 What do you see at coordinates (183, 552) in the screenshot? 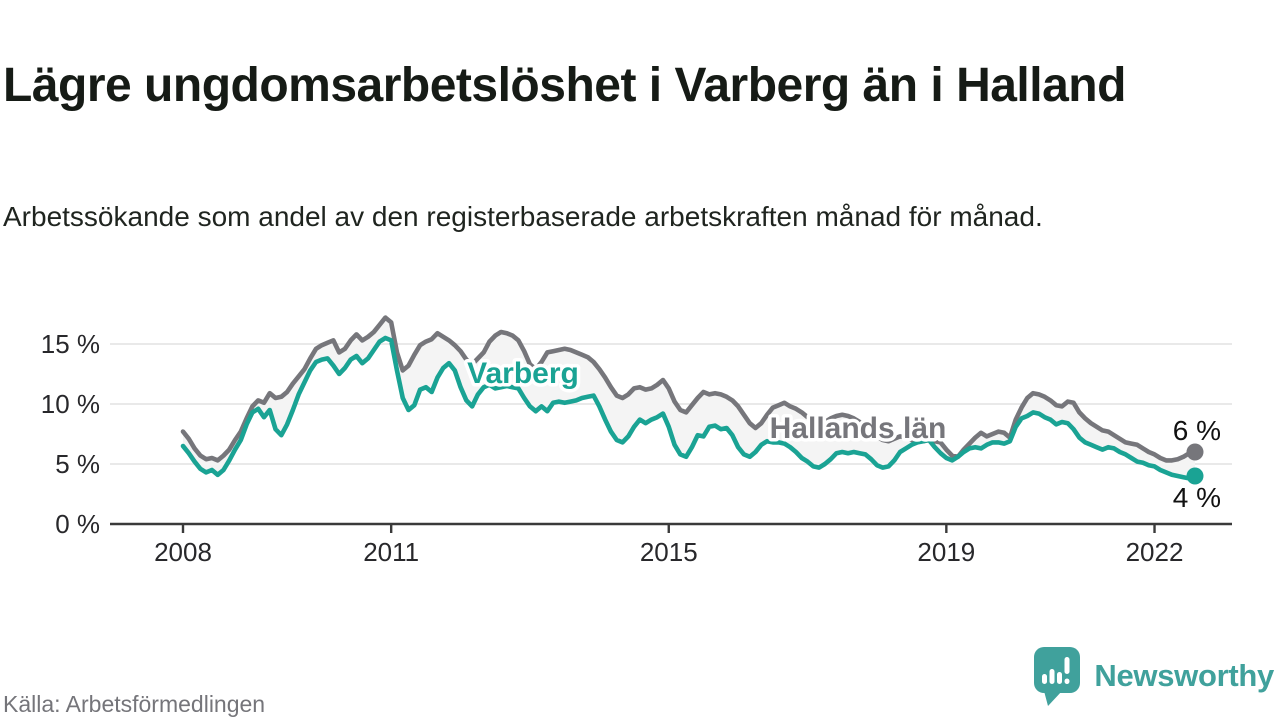
I see `x-tick-label: 2008` at bounding box center [183, 552].